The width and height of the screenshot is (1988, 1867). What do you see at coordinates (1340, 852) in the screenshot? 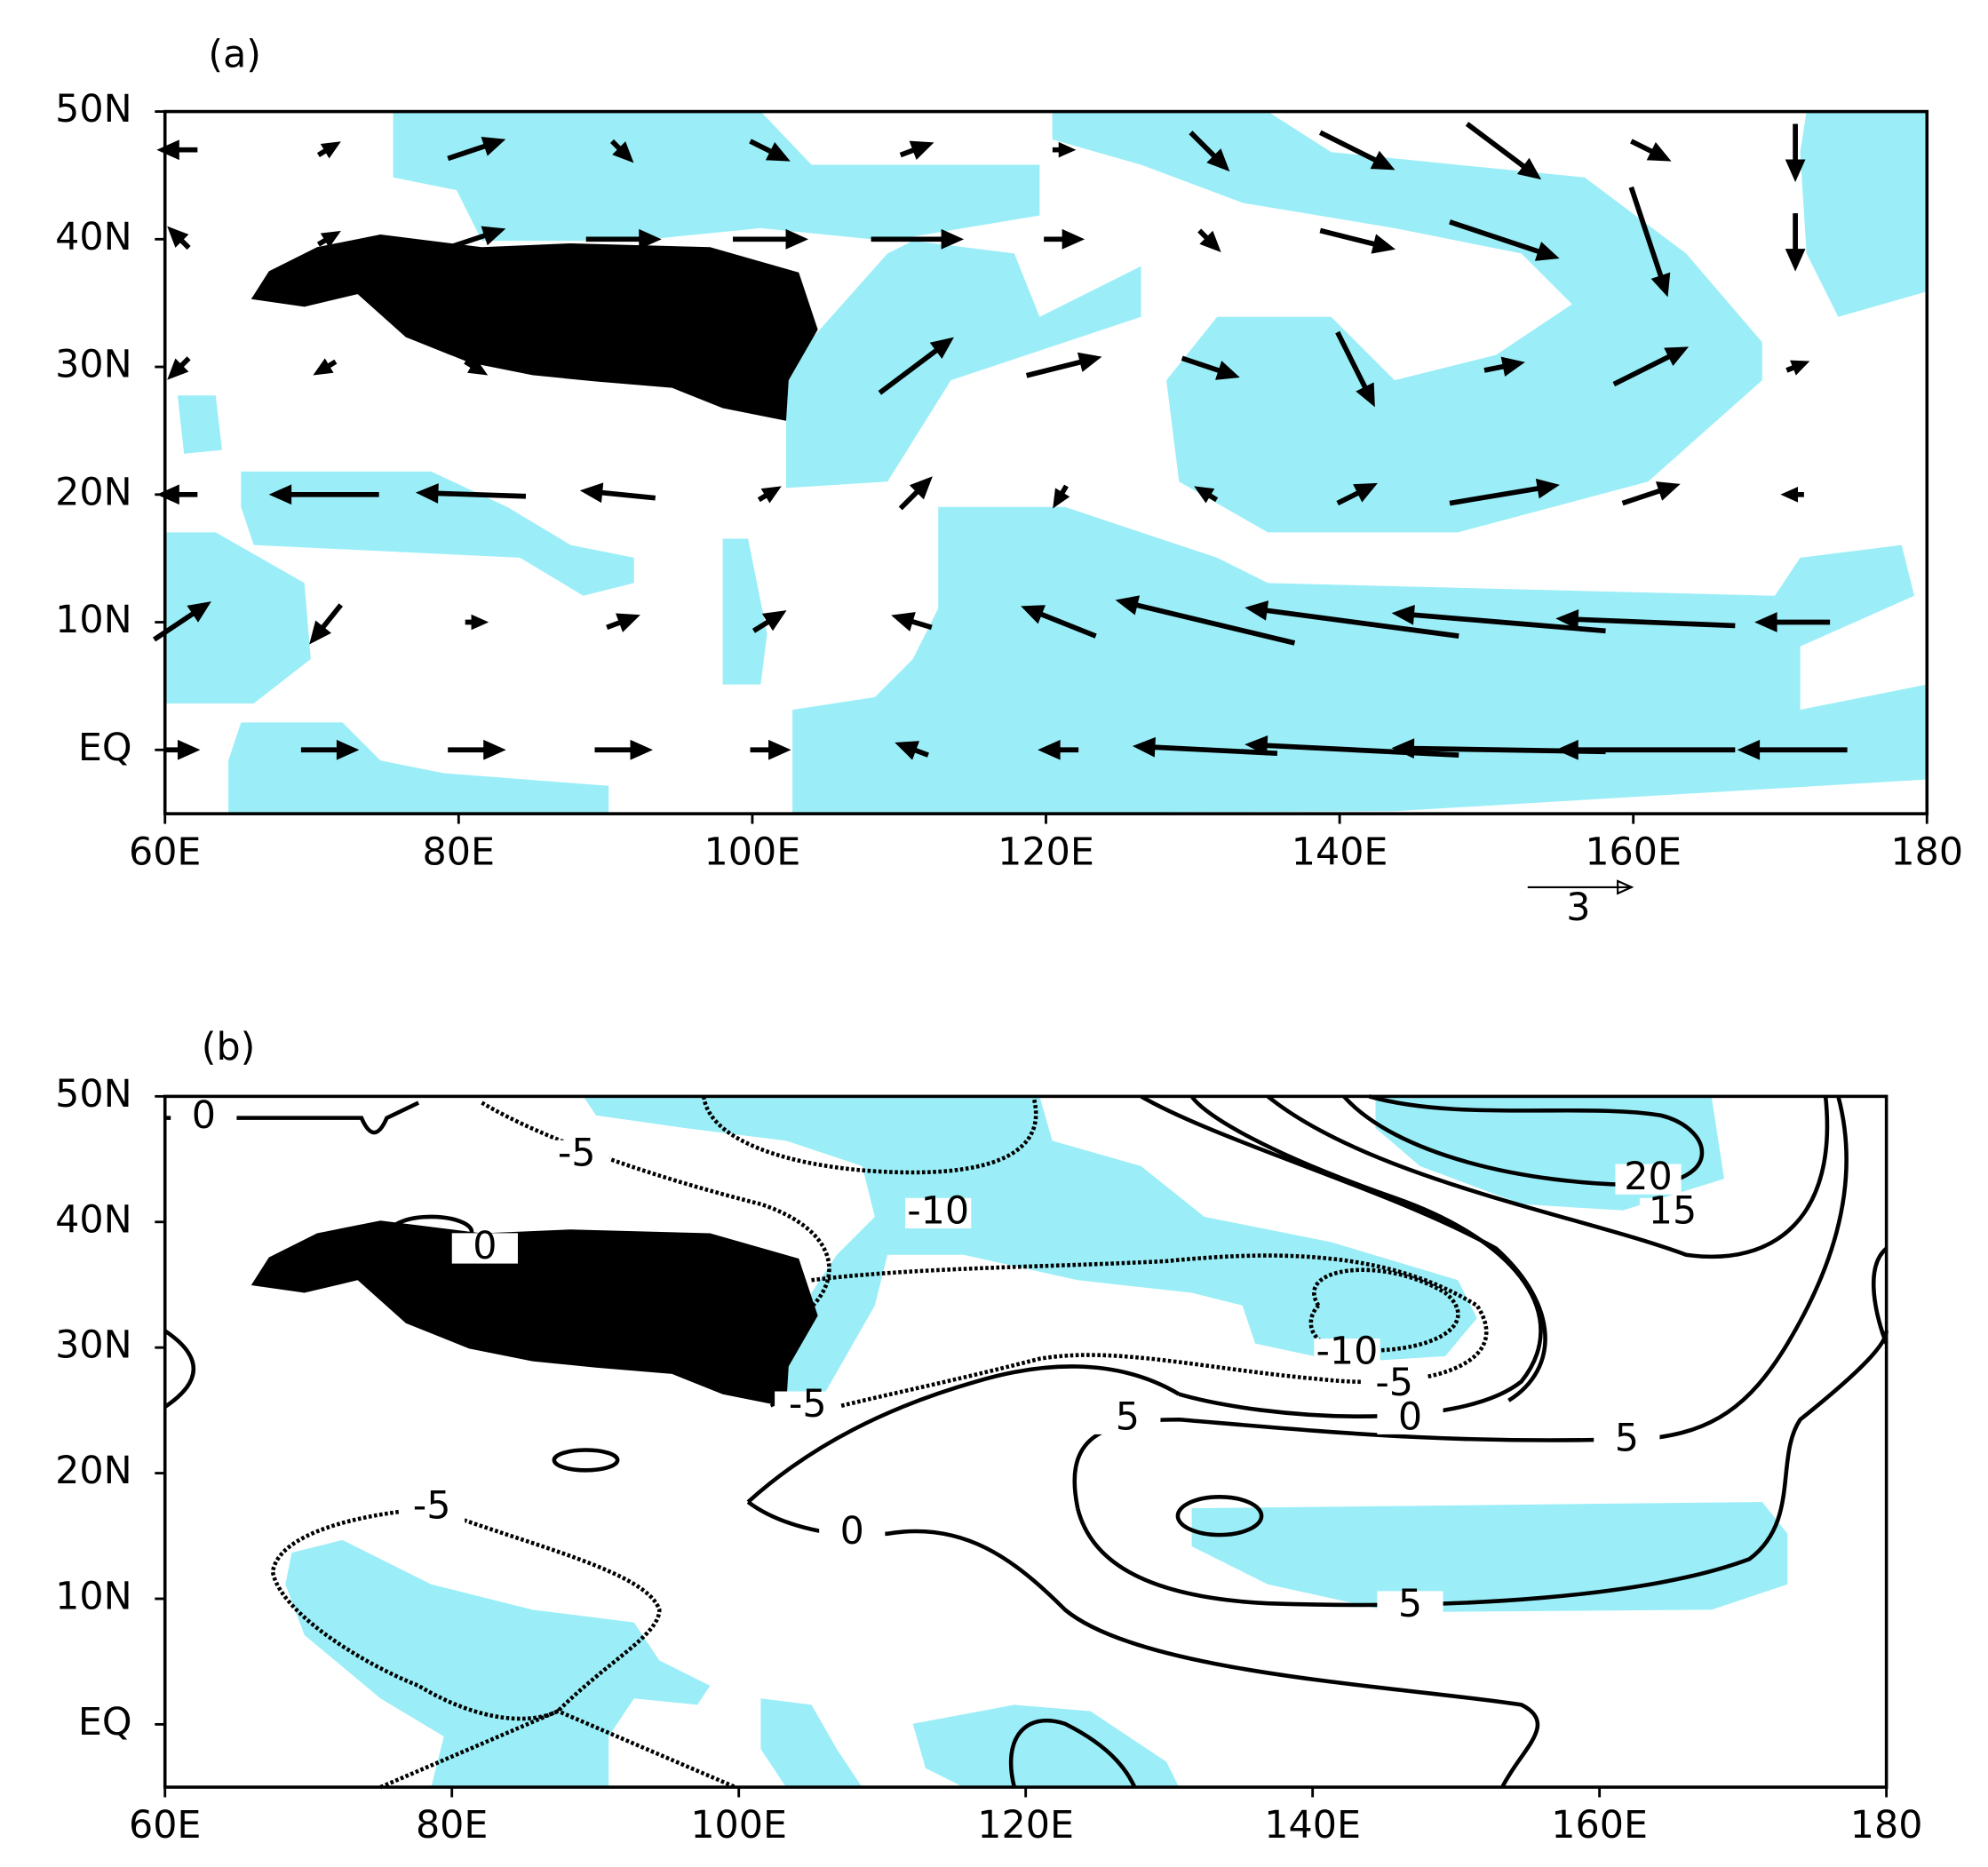
I see `x-tick-label: 140E` at bounding box center [1340, 852].